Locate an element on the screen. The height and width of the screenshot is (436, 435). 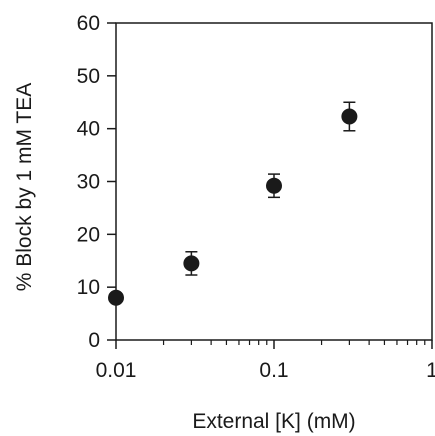
x-tick-label: 0.1 is located at coordinates (273, 370).